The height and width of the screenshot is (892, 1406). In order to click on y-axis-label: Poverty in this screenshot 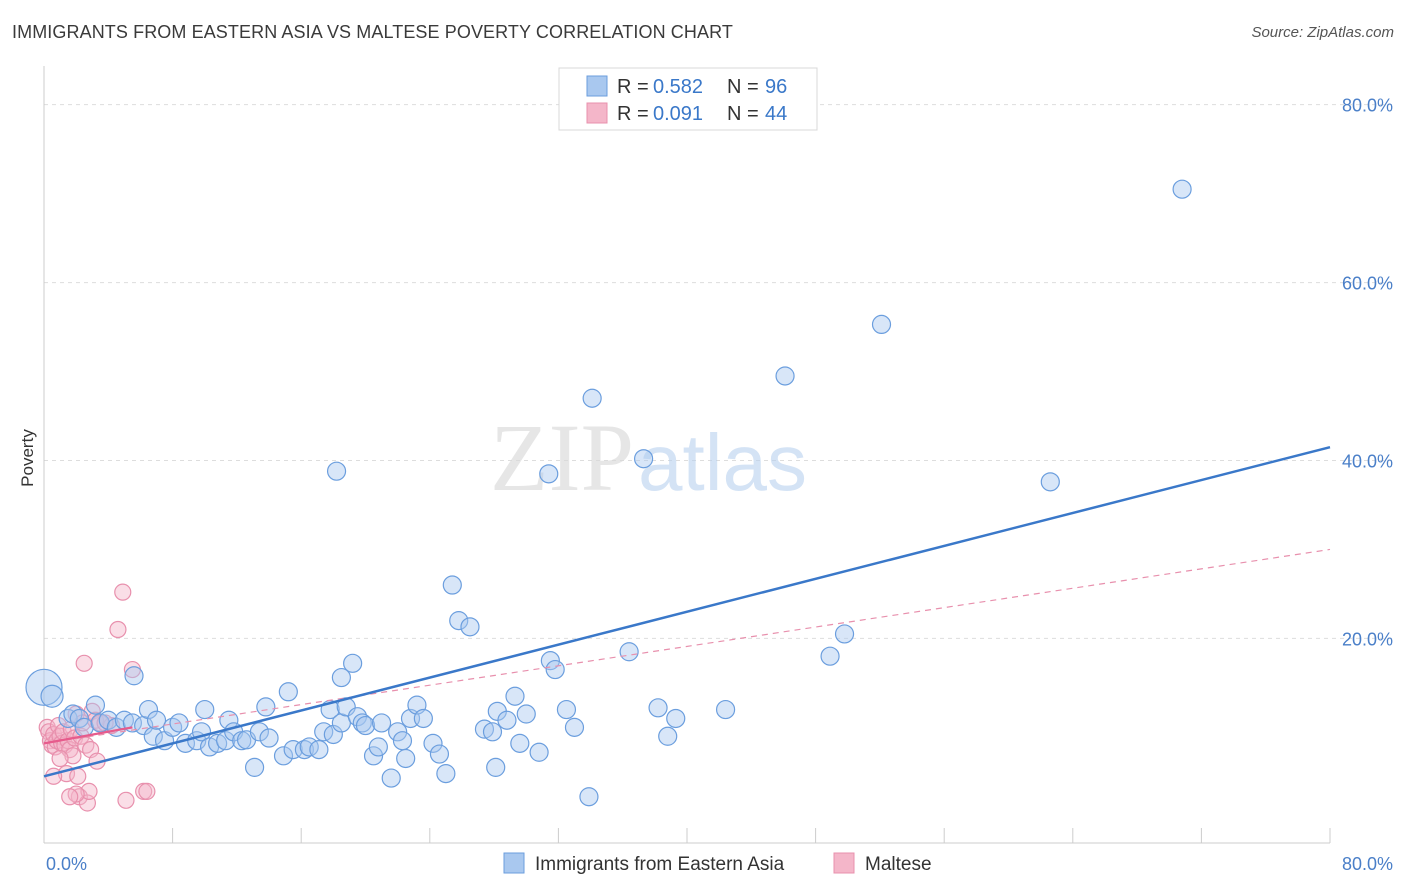, I will do `click(27, 458)`.